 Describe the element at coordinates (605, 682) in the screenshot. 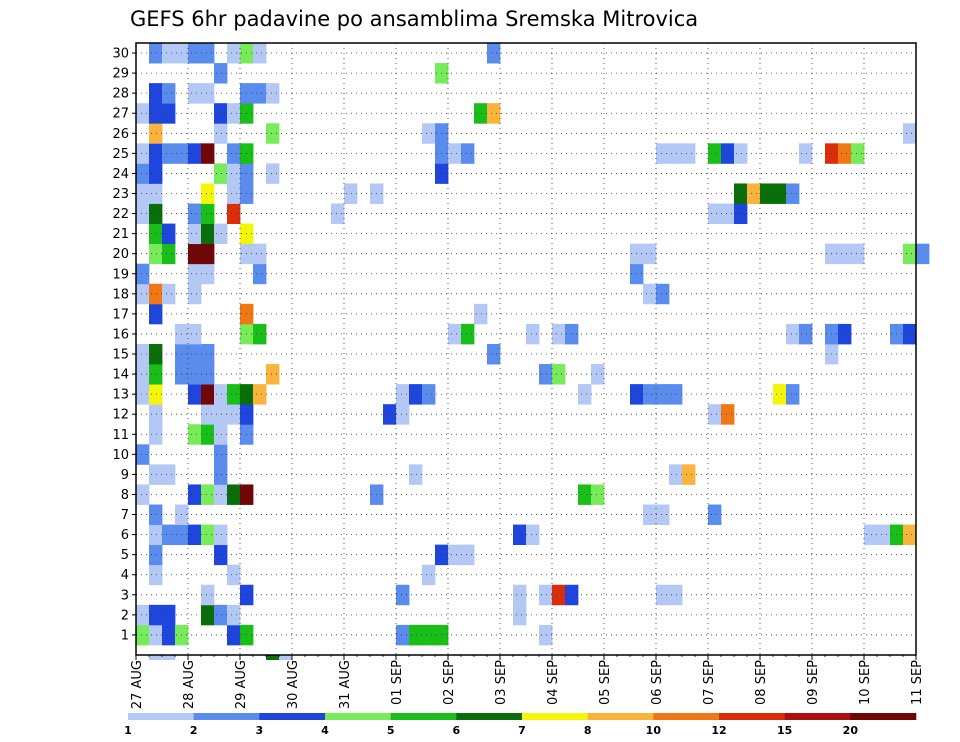

I see `x-tick-label: 05 SEP` at that location.